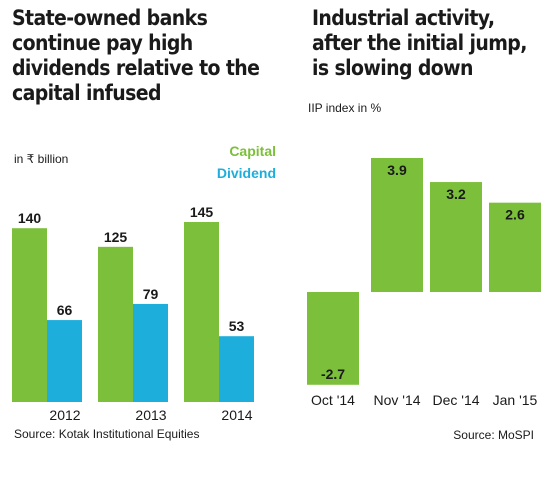 The height and width of the screenshot is (477, 550). What do you see at coordinates (150, 415) in the screenshot?
I see `category-label-2013: 2013` at bounding box center [150, 415].